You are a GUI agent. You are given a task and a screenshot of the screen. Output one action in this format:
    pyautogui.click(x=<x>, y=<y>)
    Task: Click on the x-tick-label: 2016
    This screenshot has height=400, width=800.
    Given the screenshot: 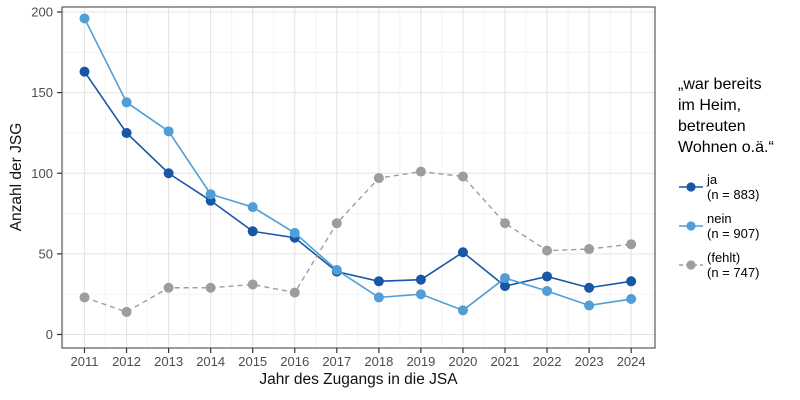 What is the action you would take?
    pyautogui.click(x=294, y=361)
    